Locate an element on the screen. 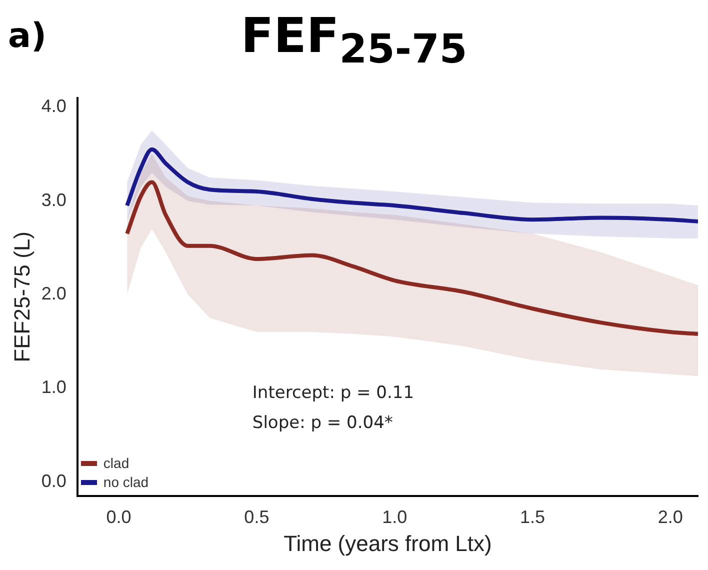 The width and height of the screenshot is (708, 570). x-tick-label: 0.0 is located at coordinates (119, 516).